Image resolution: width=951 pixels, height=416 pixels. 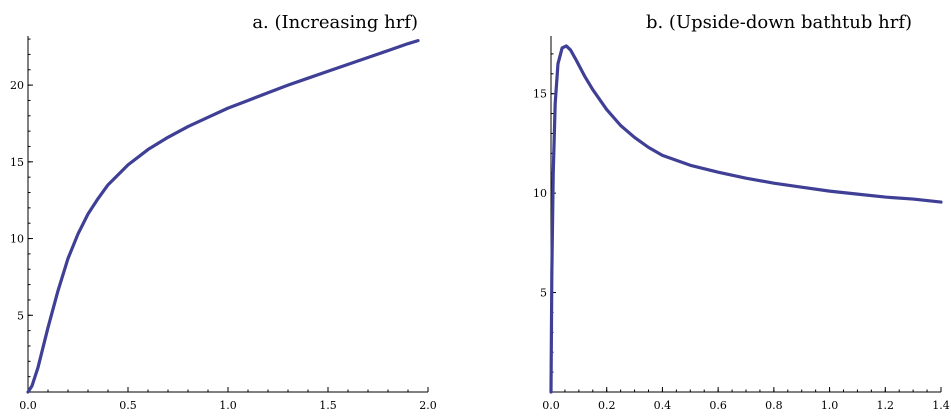 What do you see at coordinates (718, 405) in the screenshot?
I see `chart-b-x-tick-label: 0.6` at bounding box center [718, 405].